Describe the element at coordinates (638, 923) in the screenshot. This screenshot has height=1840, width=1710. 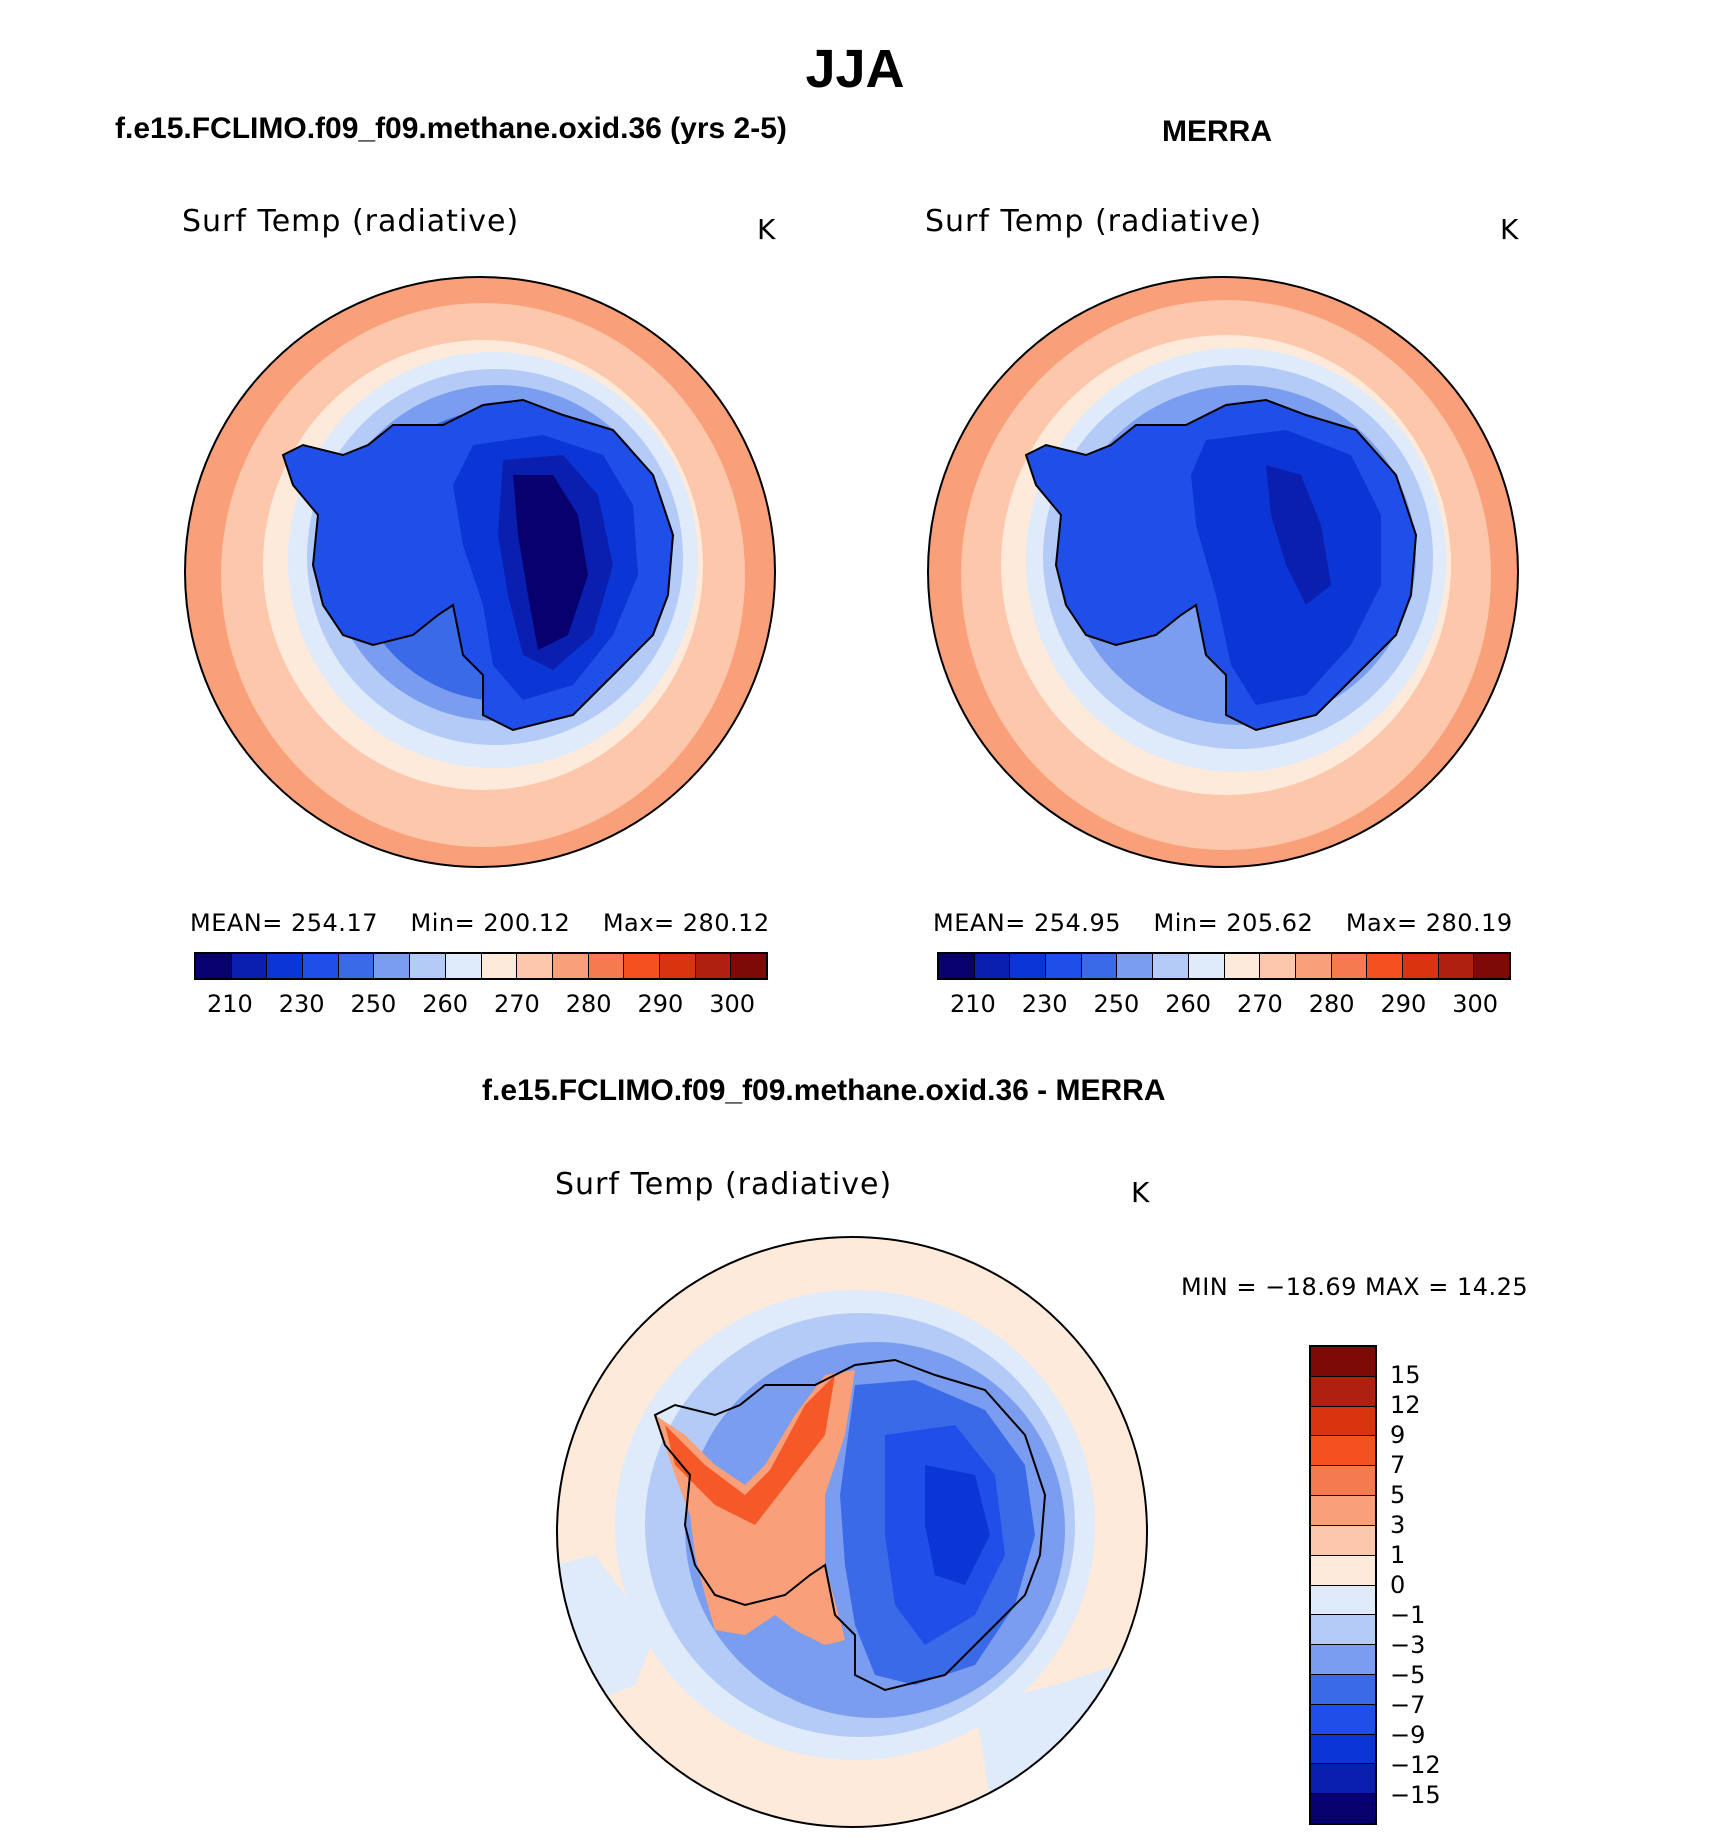
I see `max-label: Max=` at that location.